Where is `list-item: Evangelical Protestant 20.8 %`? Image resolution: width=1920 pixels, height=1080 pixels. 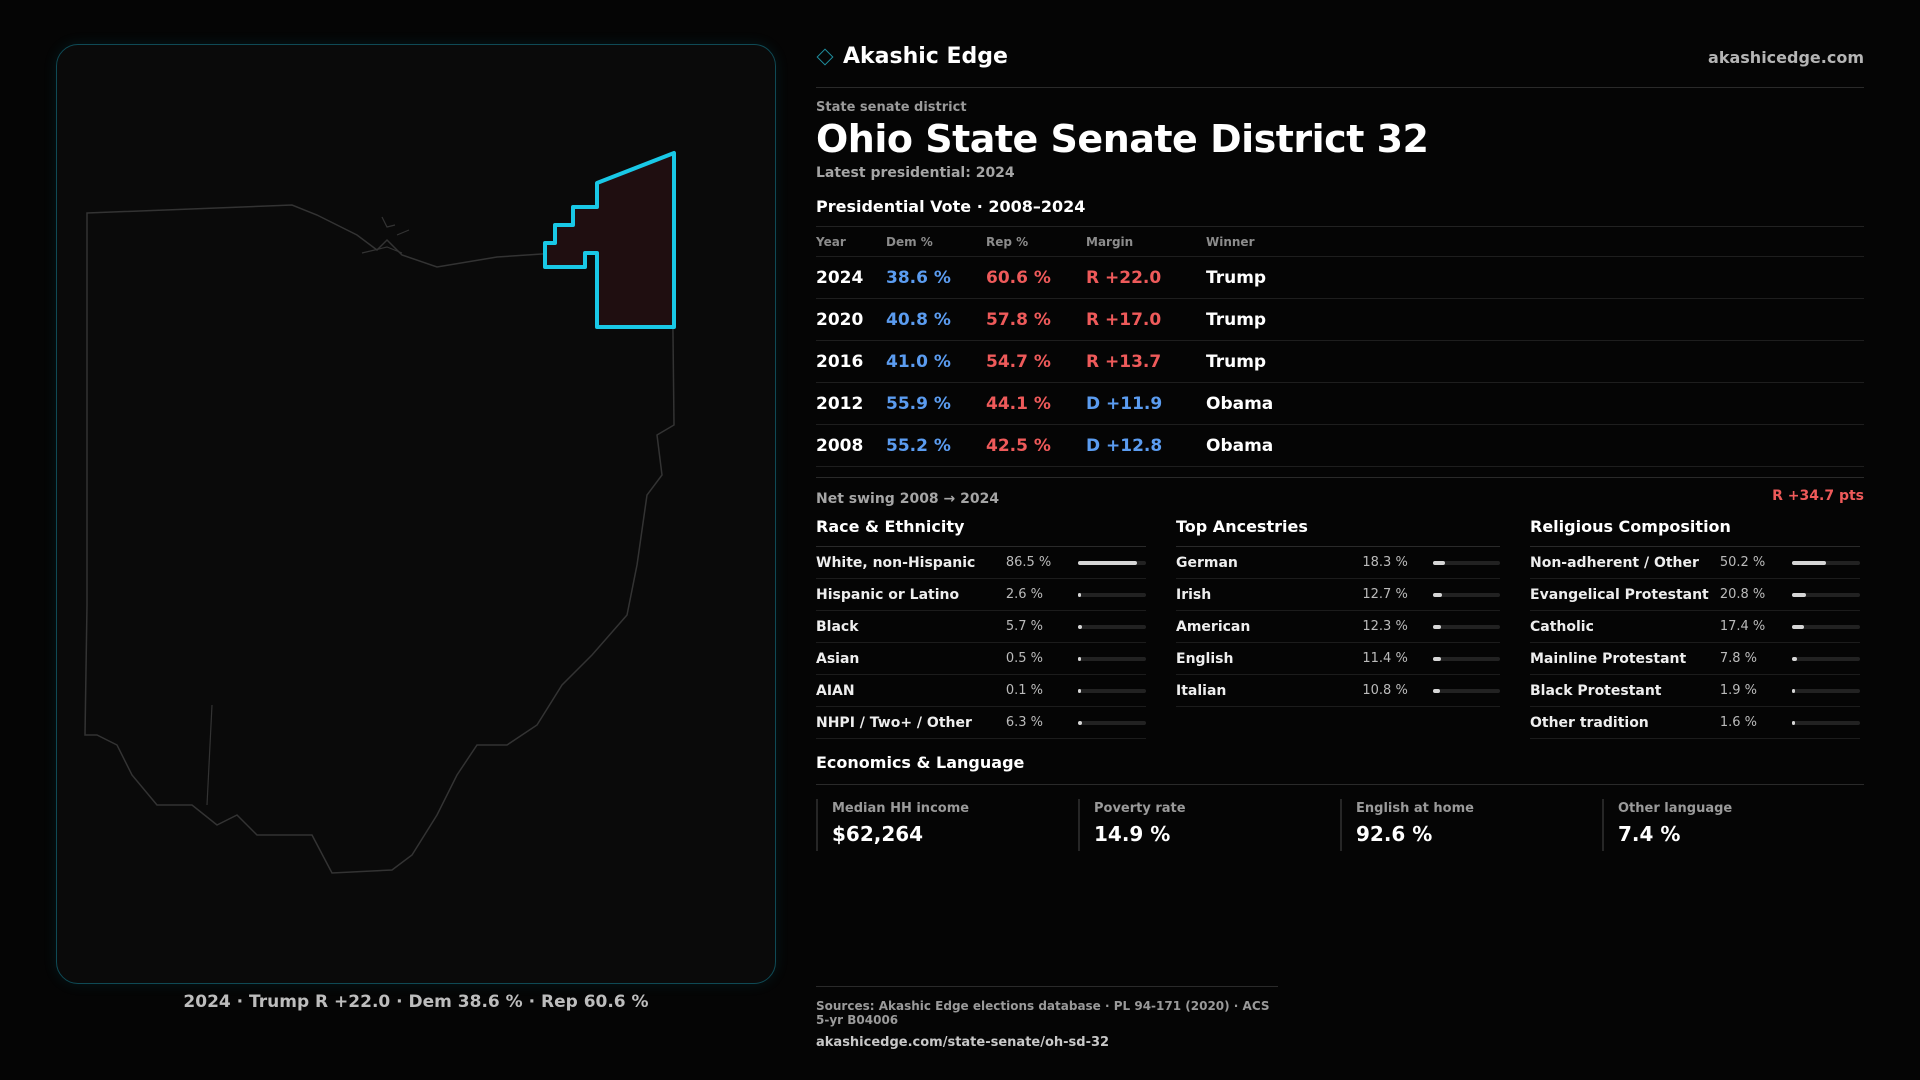
list-item: Evangelical Protestant 20.8 % is located at coordinates (1695, 595).